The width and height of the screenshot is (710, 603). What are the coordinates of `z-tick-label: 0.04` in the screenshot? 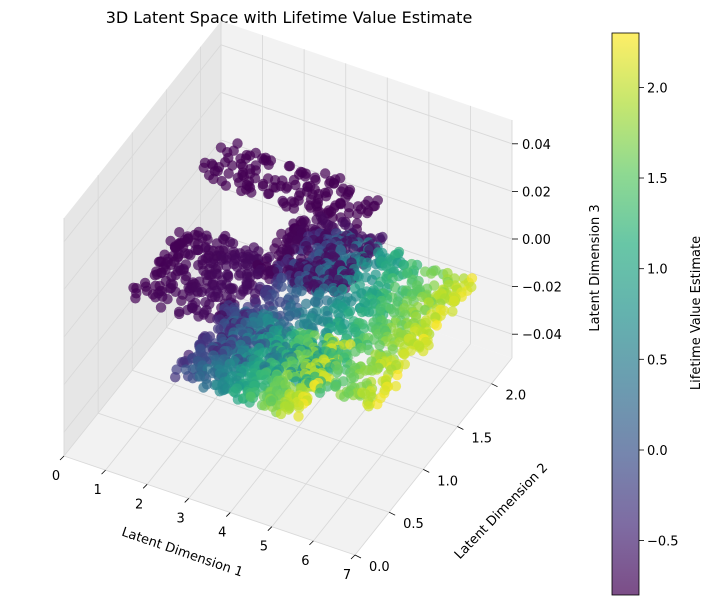 It's located at (536, 145).